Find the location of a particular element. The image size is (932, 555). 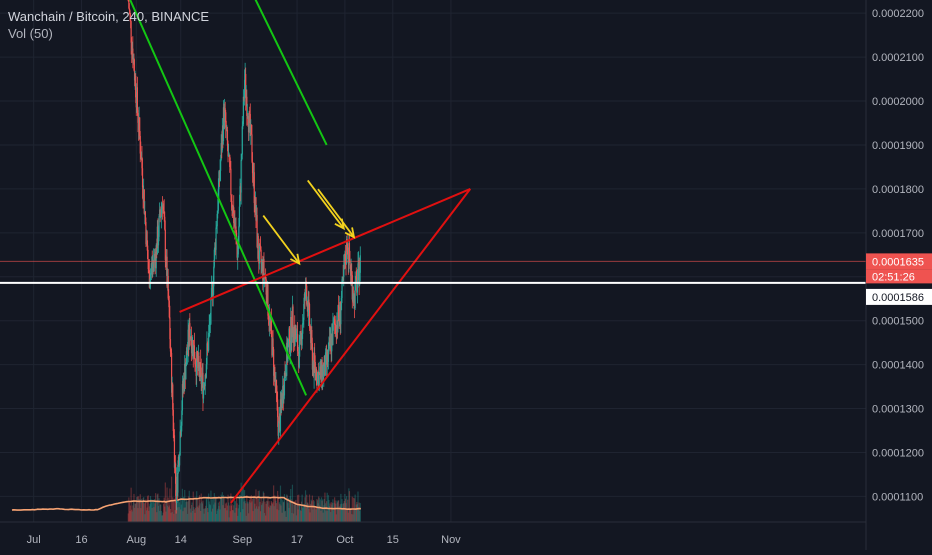

arrow-2-shaft is located at coordinates (326, 204).